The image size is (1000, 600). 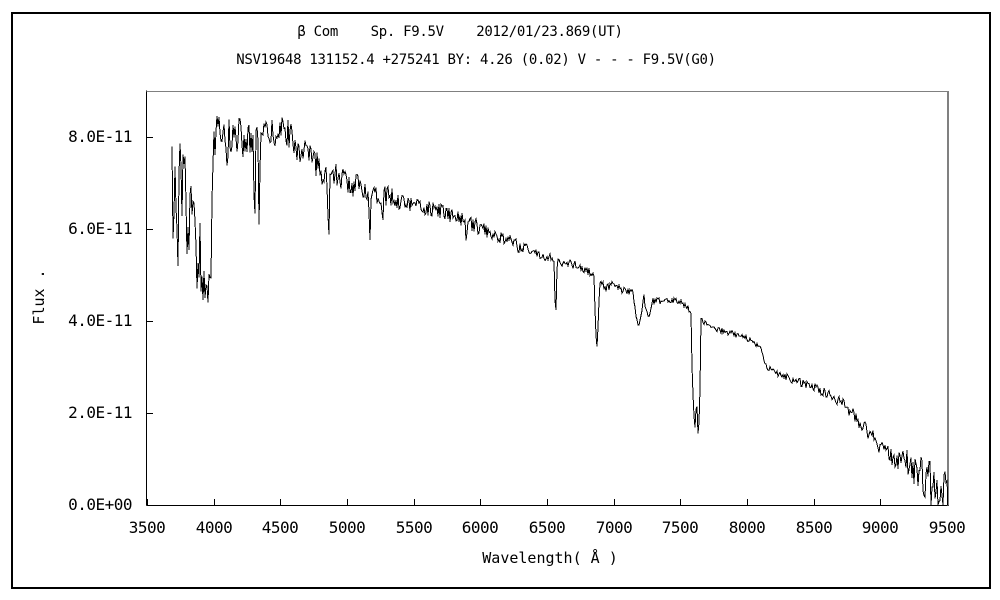 What do you see at coordinates (747, 527) in the screenshot?
I see `x-tick-label: 8000` at bounding box center [747, 527].